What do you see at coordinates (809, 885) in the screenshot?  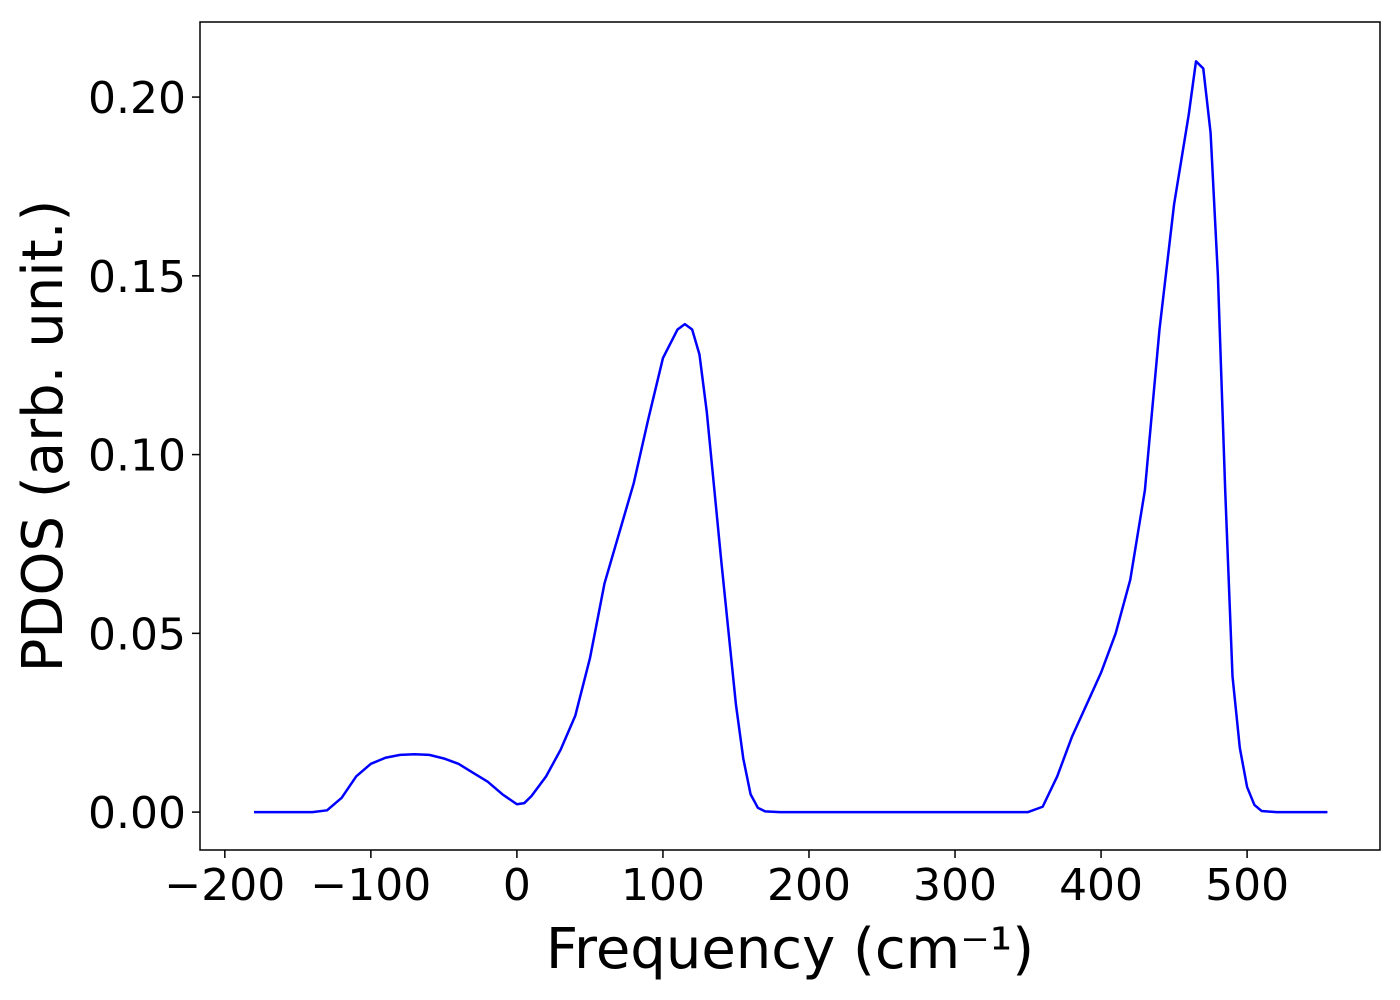 I see `x-tick-label: 200` at bounding box center [809, 885].